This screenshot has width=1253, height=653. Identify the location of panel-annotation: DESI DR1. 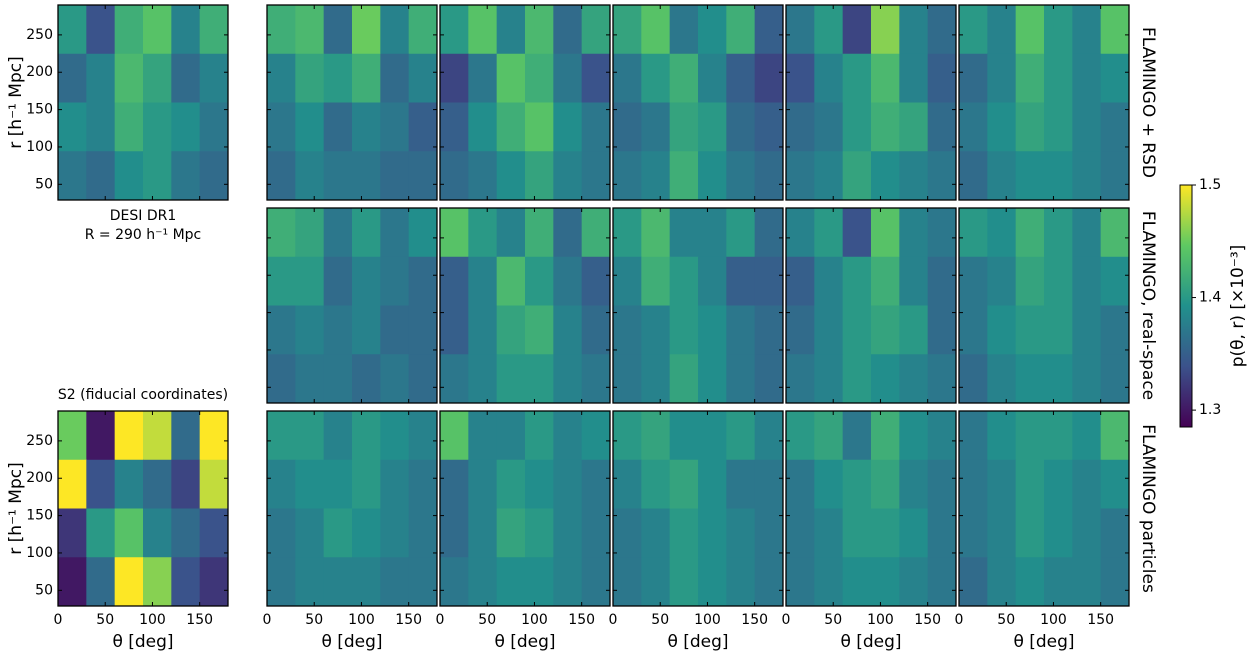
(143, 216).